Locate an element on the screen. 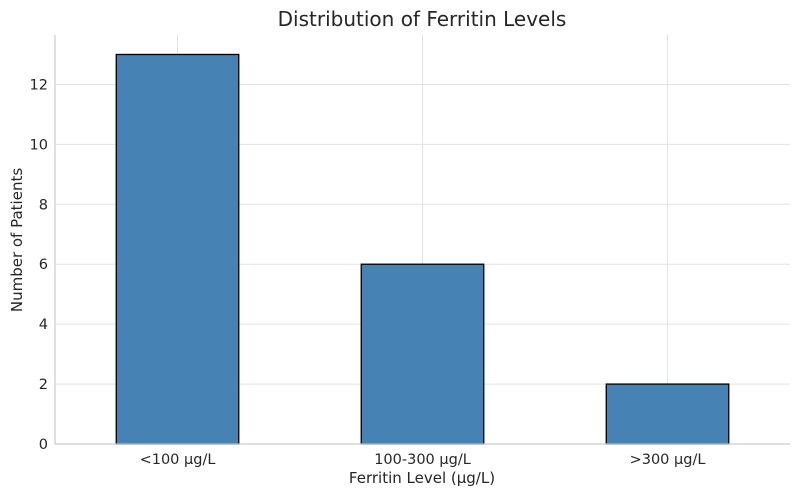 This screenshot has width=800, height=496. x-tick-label: 100-300 µg/L is located at coordinates (422, 460).